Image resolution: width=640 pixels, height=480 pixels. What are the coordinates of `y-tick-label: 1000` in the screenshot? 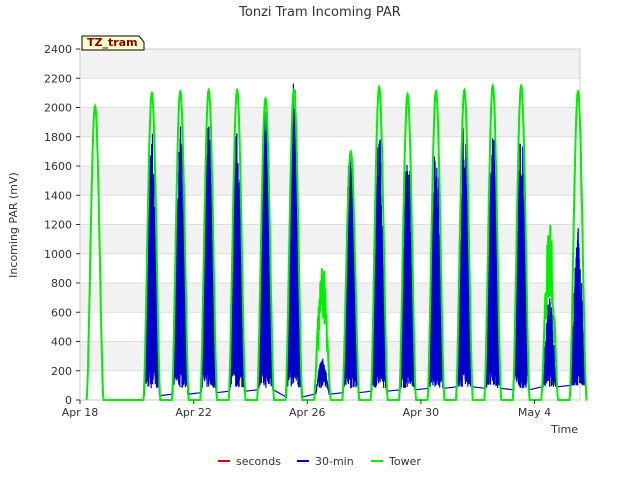 It's located at (58, 254).